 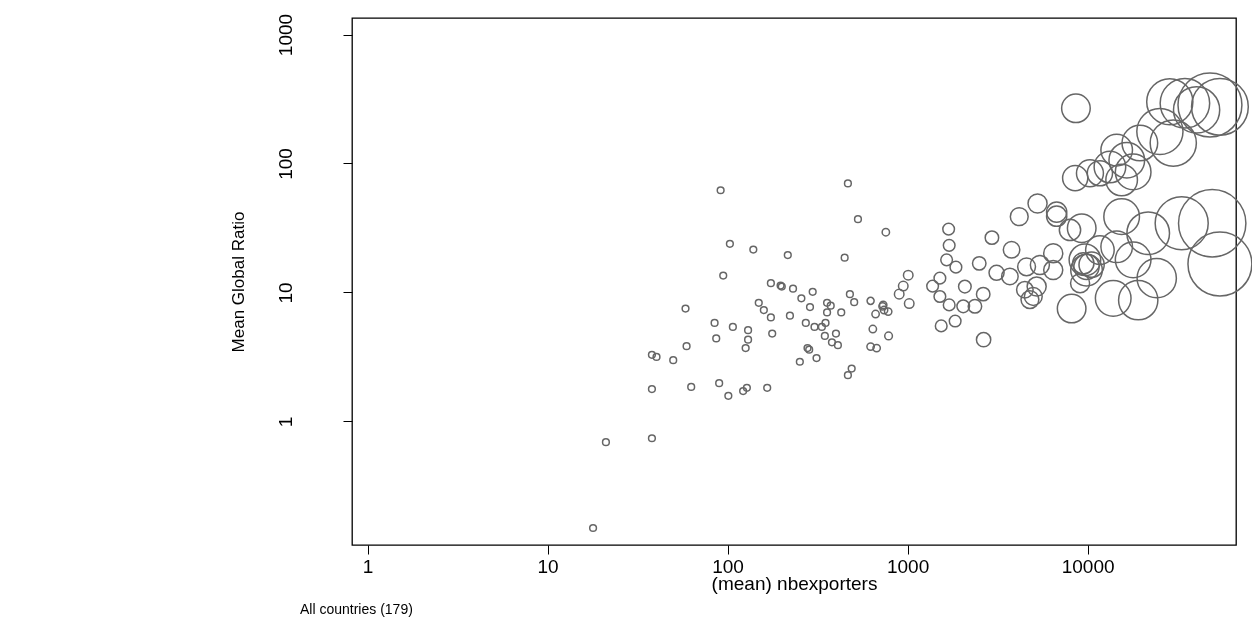 What do you see at coordinates (285, 164) in the screenshot?
I see `y-tick-label: 100` at bounding box center [285, 164].